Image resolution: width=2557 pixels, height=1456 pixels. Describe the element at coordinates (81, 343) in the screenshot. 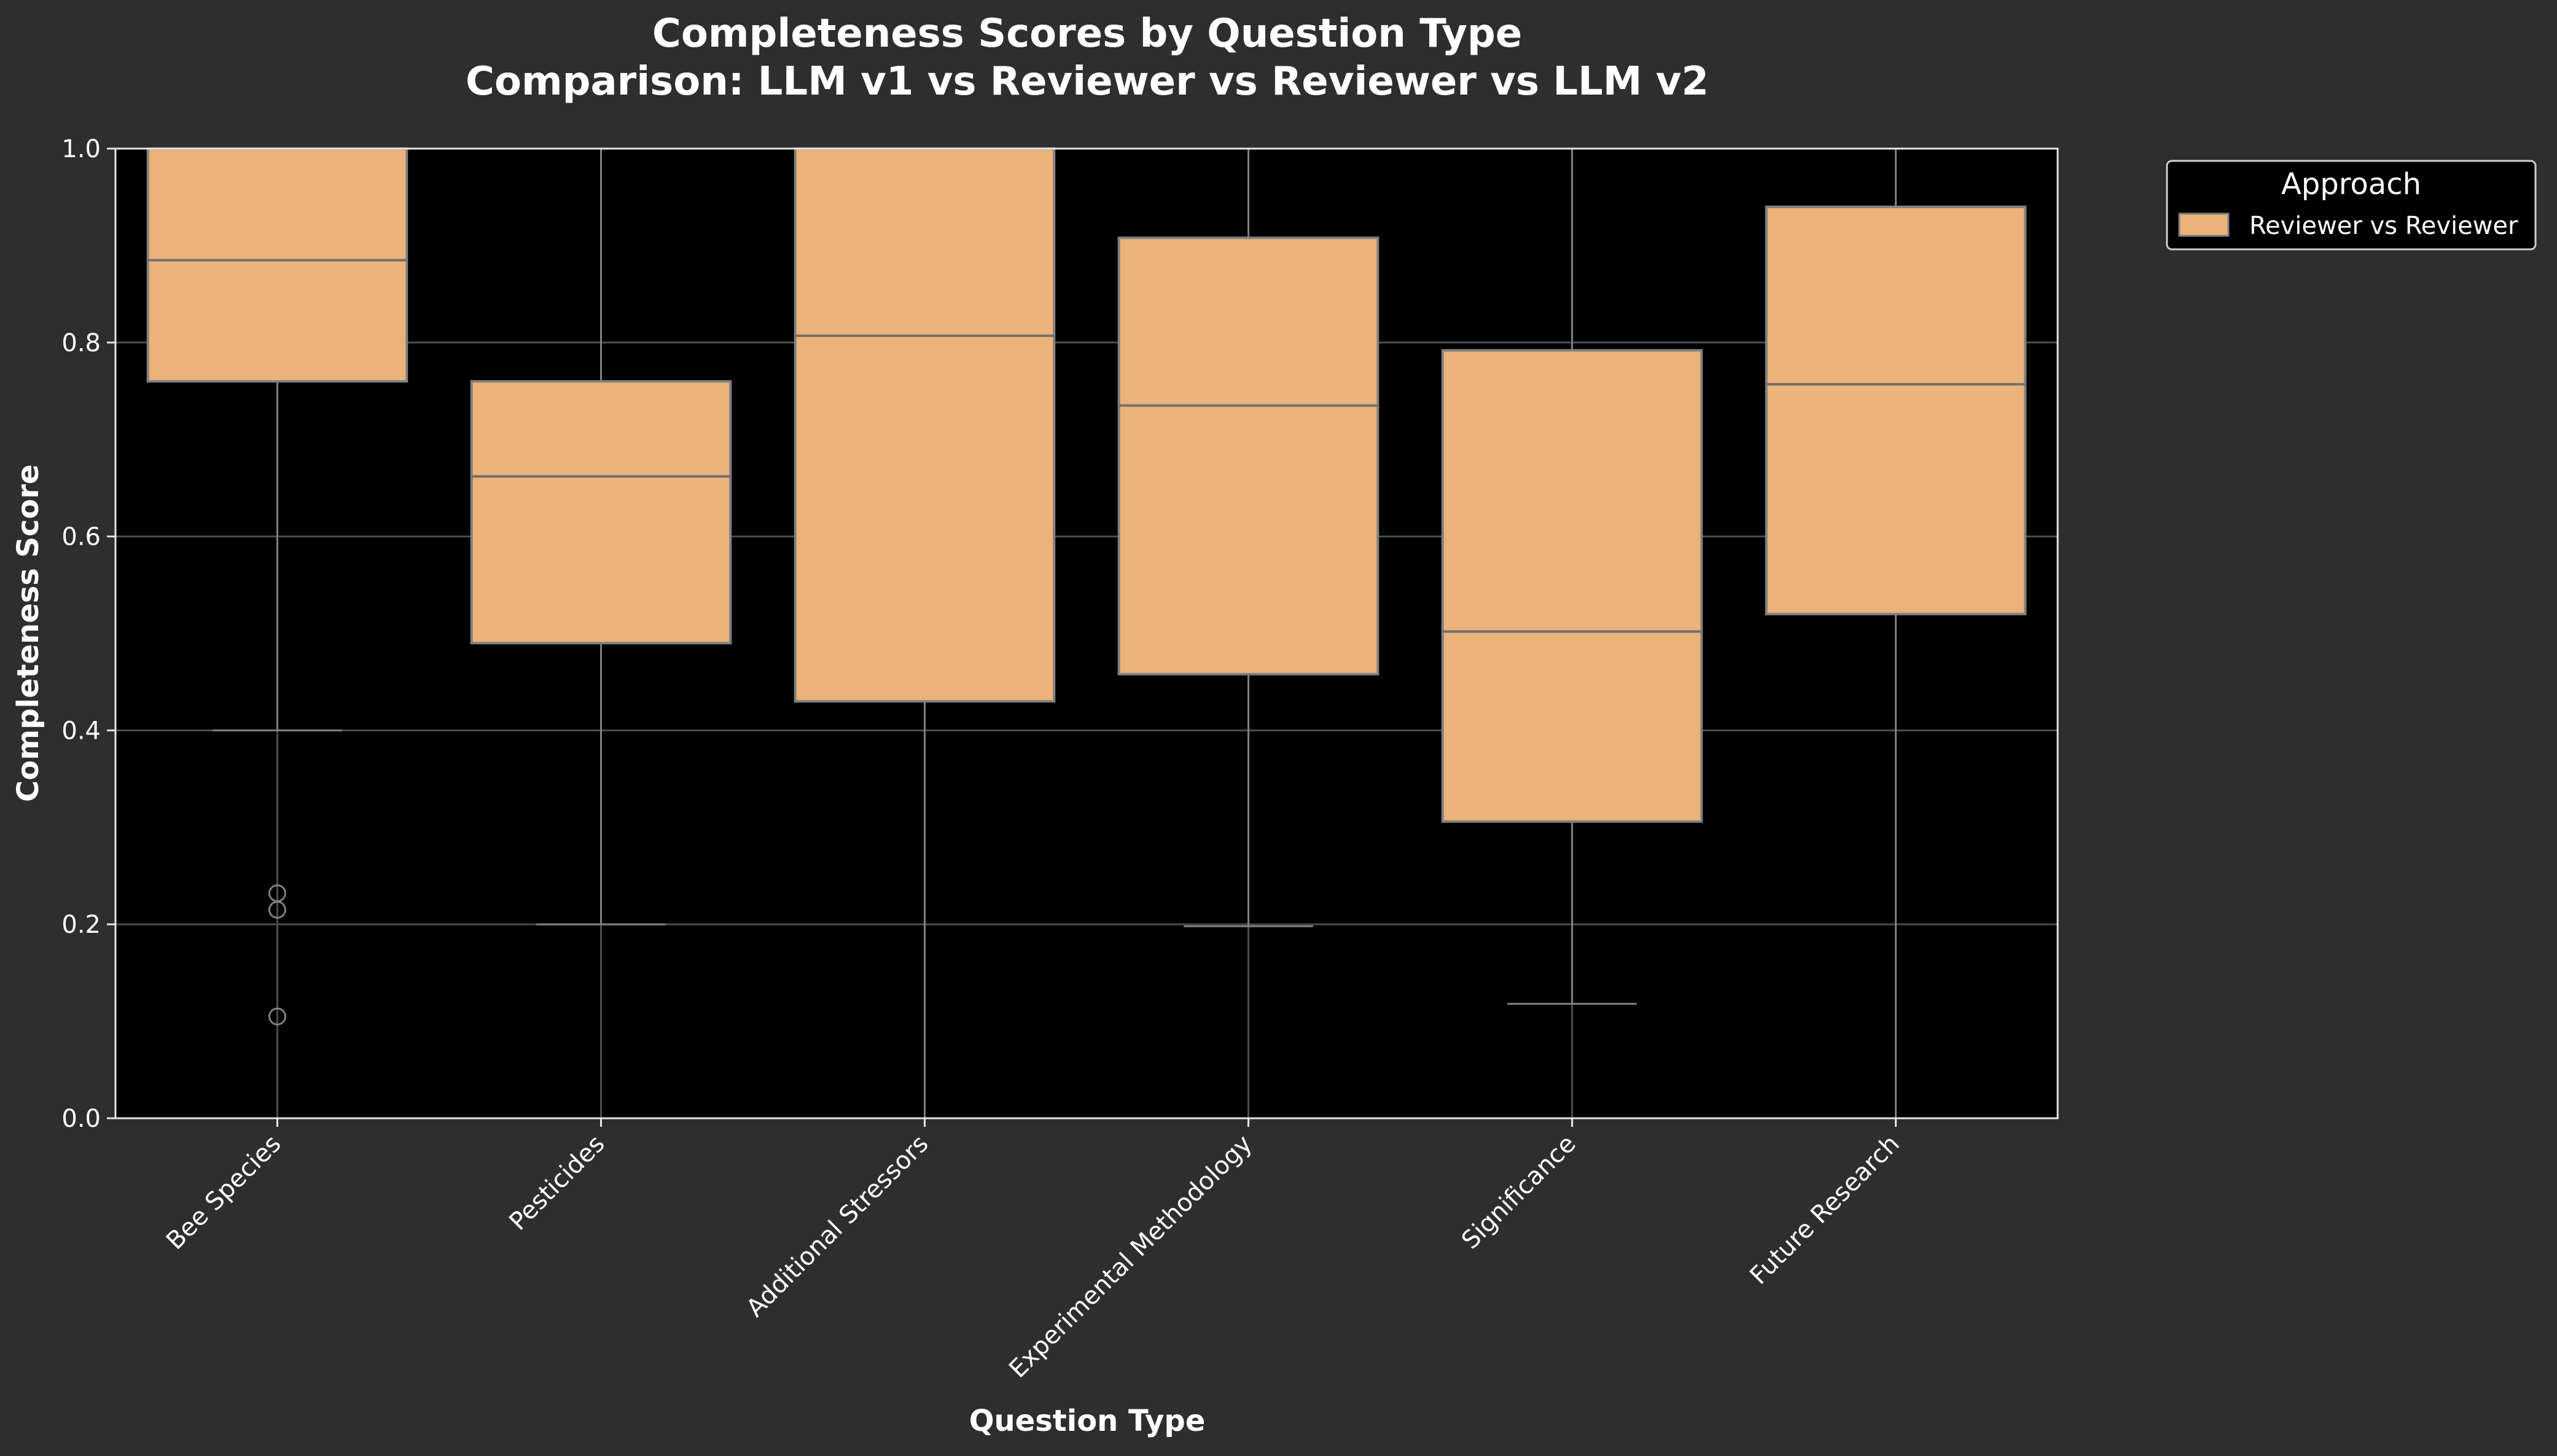

I see `y-tick-label: 0.8` at that location.